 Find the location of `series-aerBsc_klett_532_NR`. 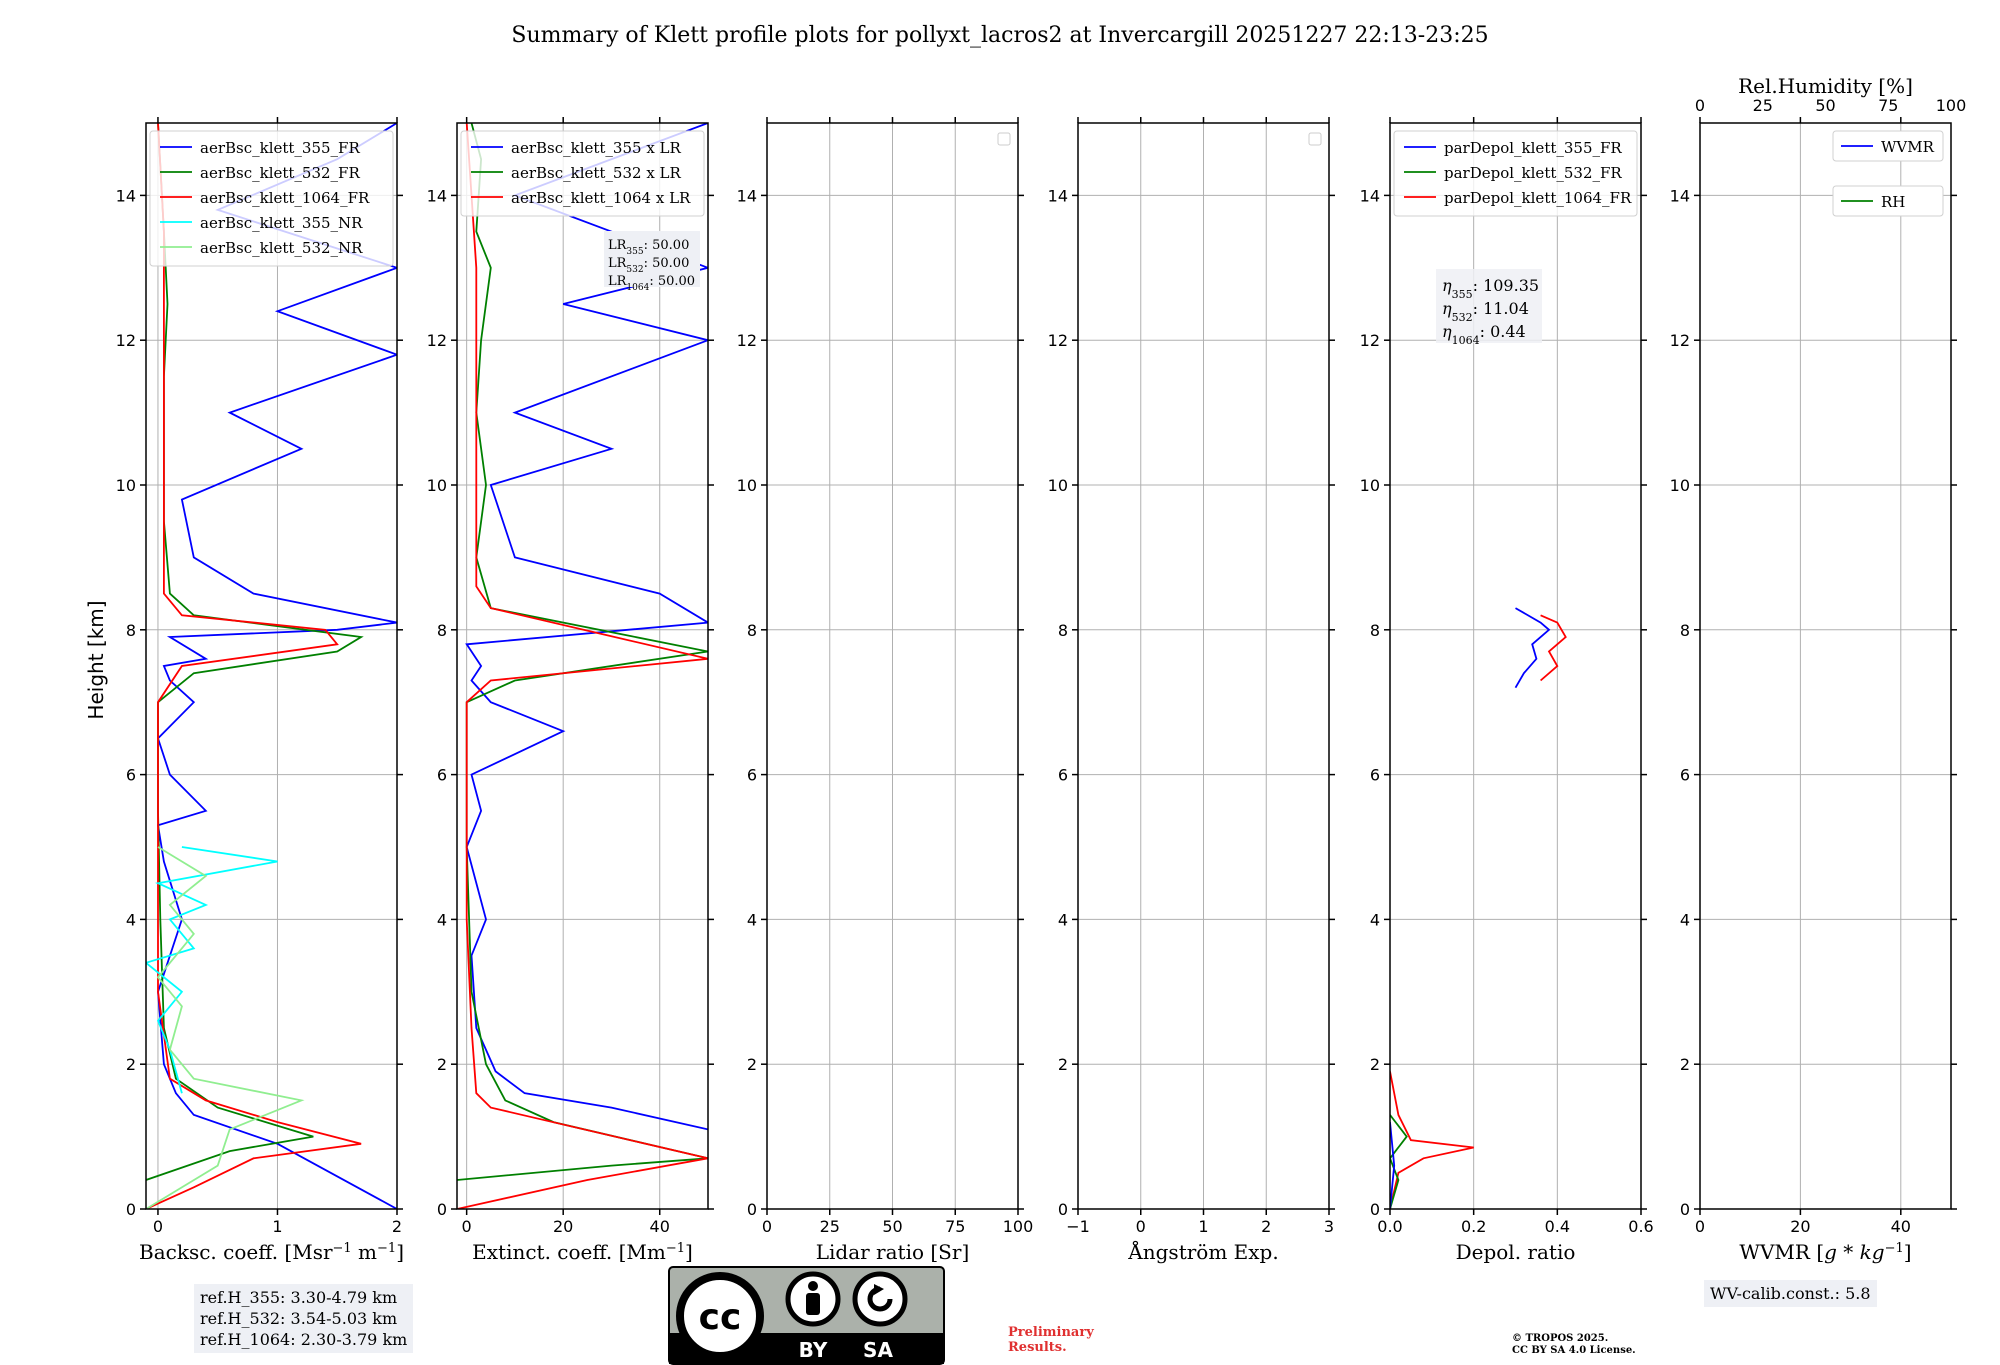

series-aerBsc_klett_532_NR is located at coordinates (225, 1027).